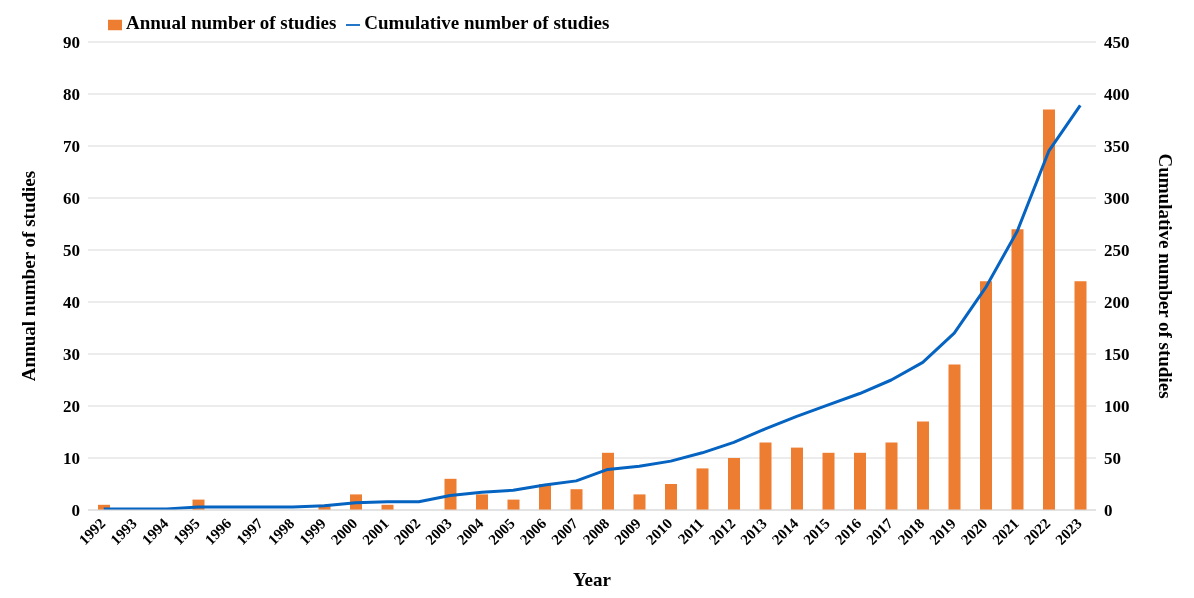 This screenshot has width=1194, height=598. What do you see at coordinates (71, 147) in the screenshot?
I see `y-tick-label: 70` at bounding box center [71, 147].